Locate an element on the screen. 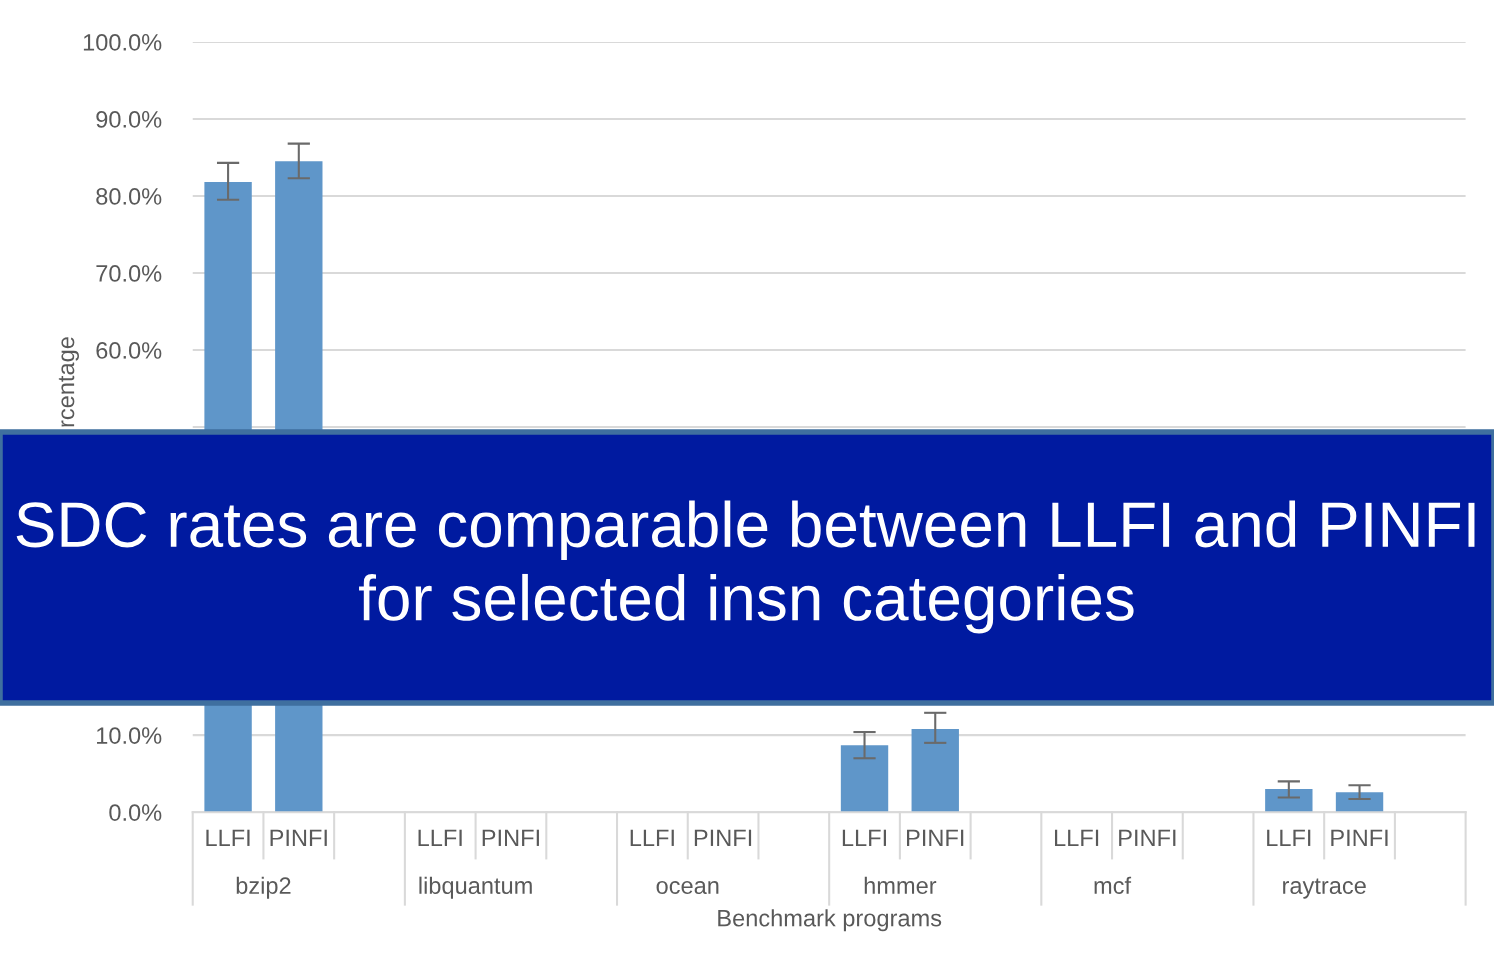 This screenshot has width=1494, height=975. text: raytrace is located at coordinates (1324, 888).